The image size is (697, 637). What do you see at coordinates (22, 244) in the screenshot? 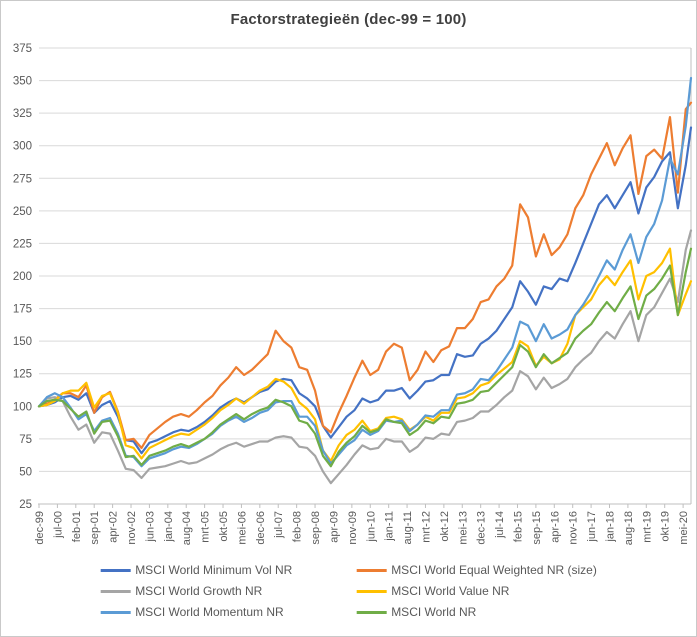
I see `y-axis-tick-label: 225` at bounding box center [22, 244].